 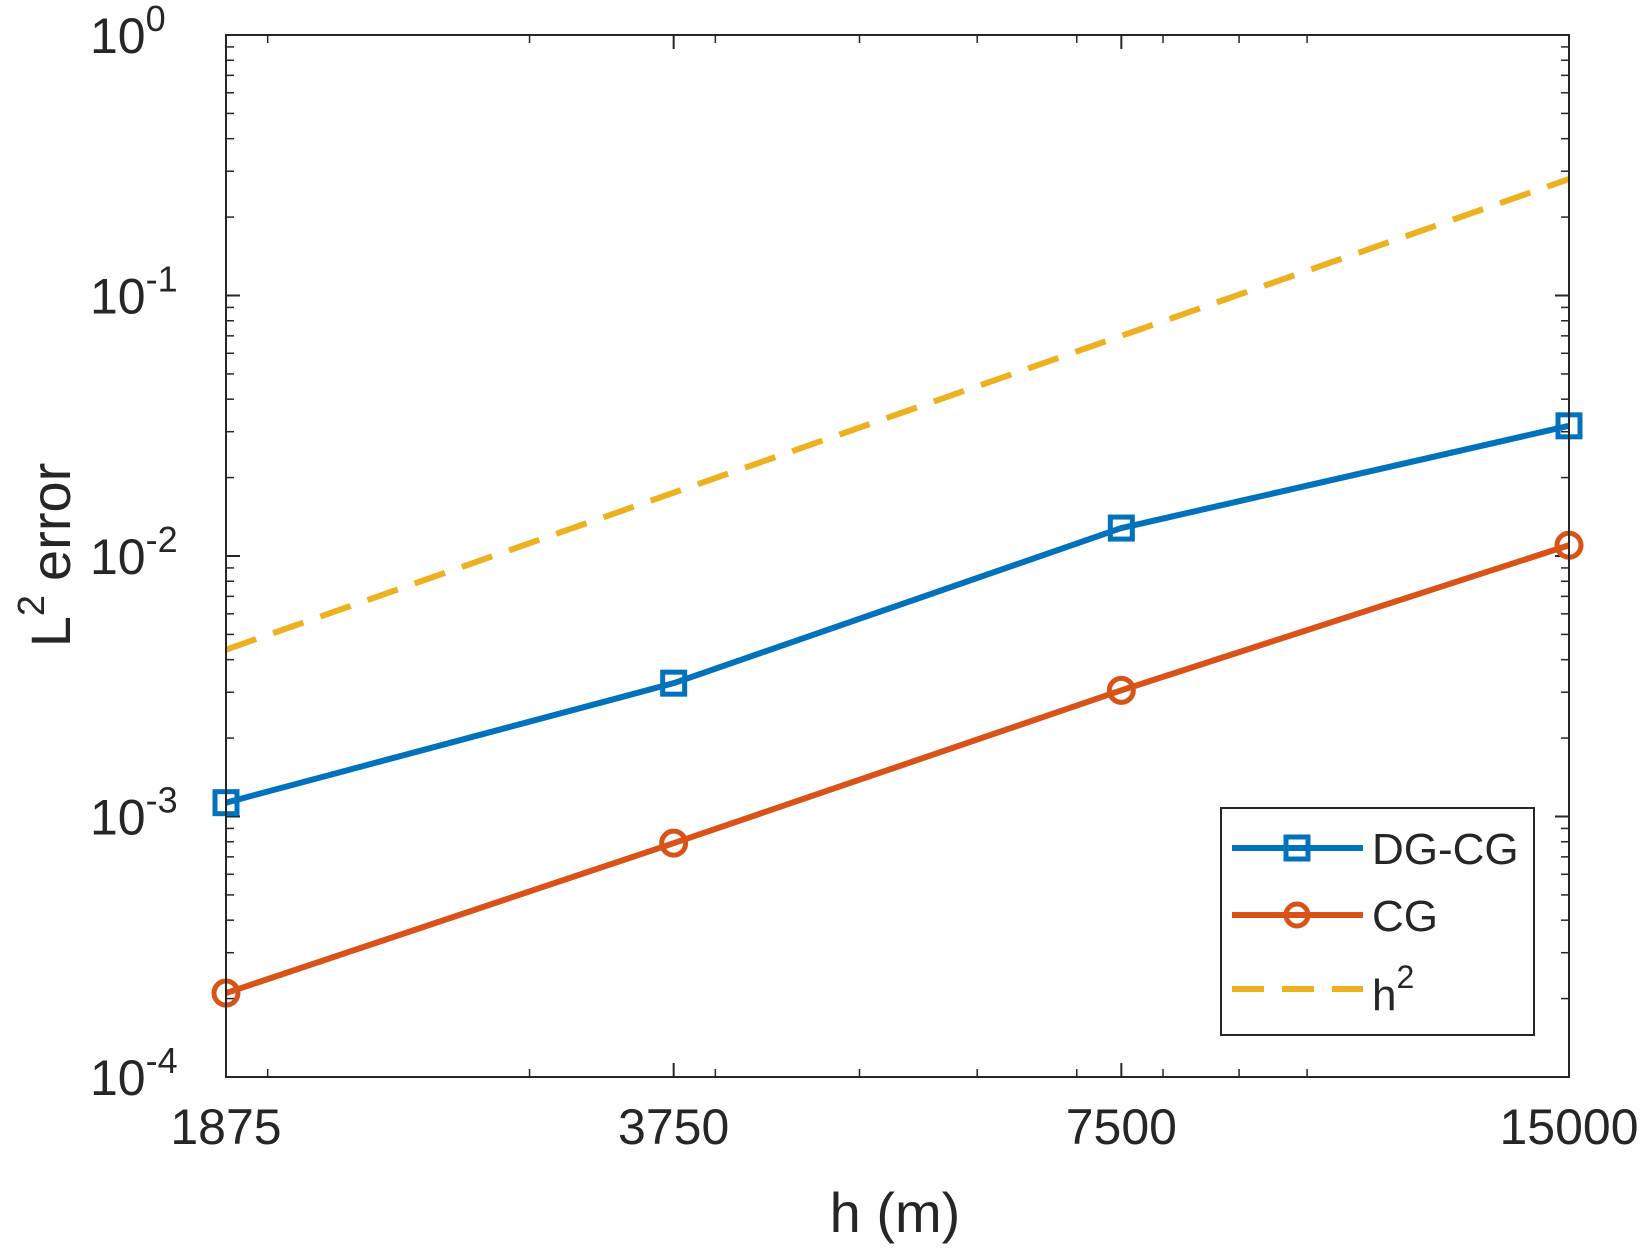 I want to click on legend-label-h2-base: h, so click(x=1384, y=995).